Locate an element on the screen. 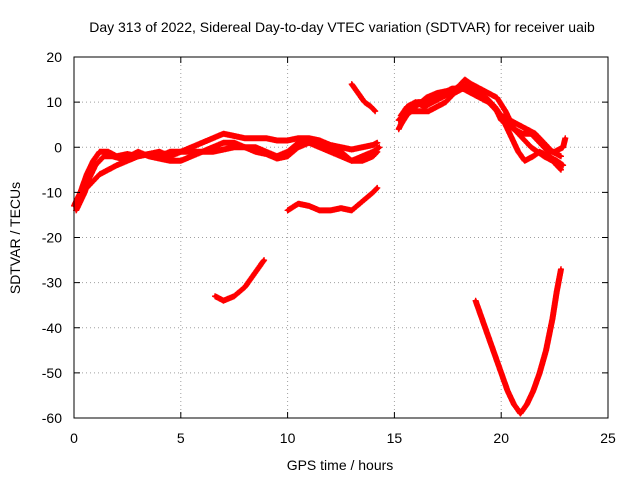 This screenshot has width=640, height=480. y-tick-label: -40 is located at coordinates (52, 328).